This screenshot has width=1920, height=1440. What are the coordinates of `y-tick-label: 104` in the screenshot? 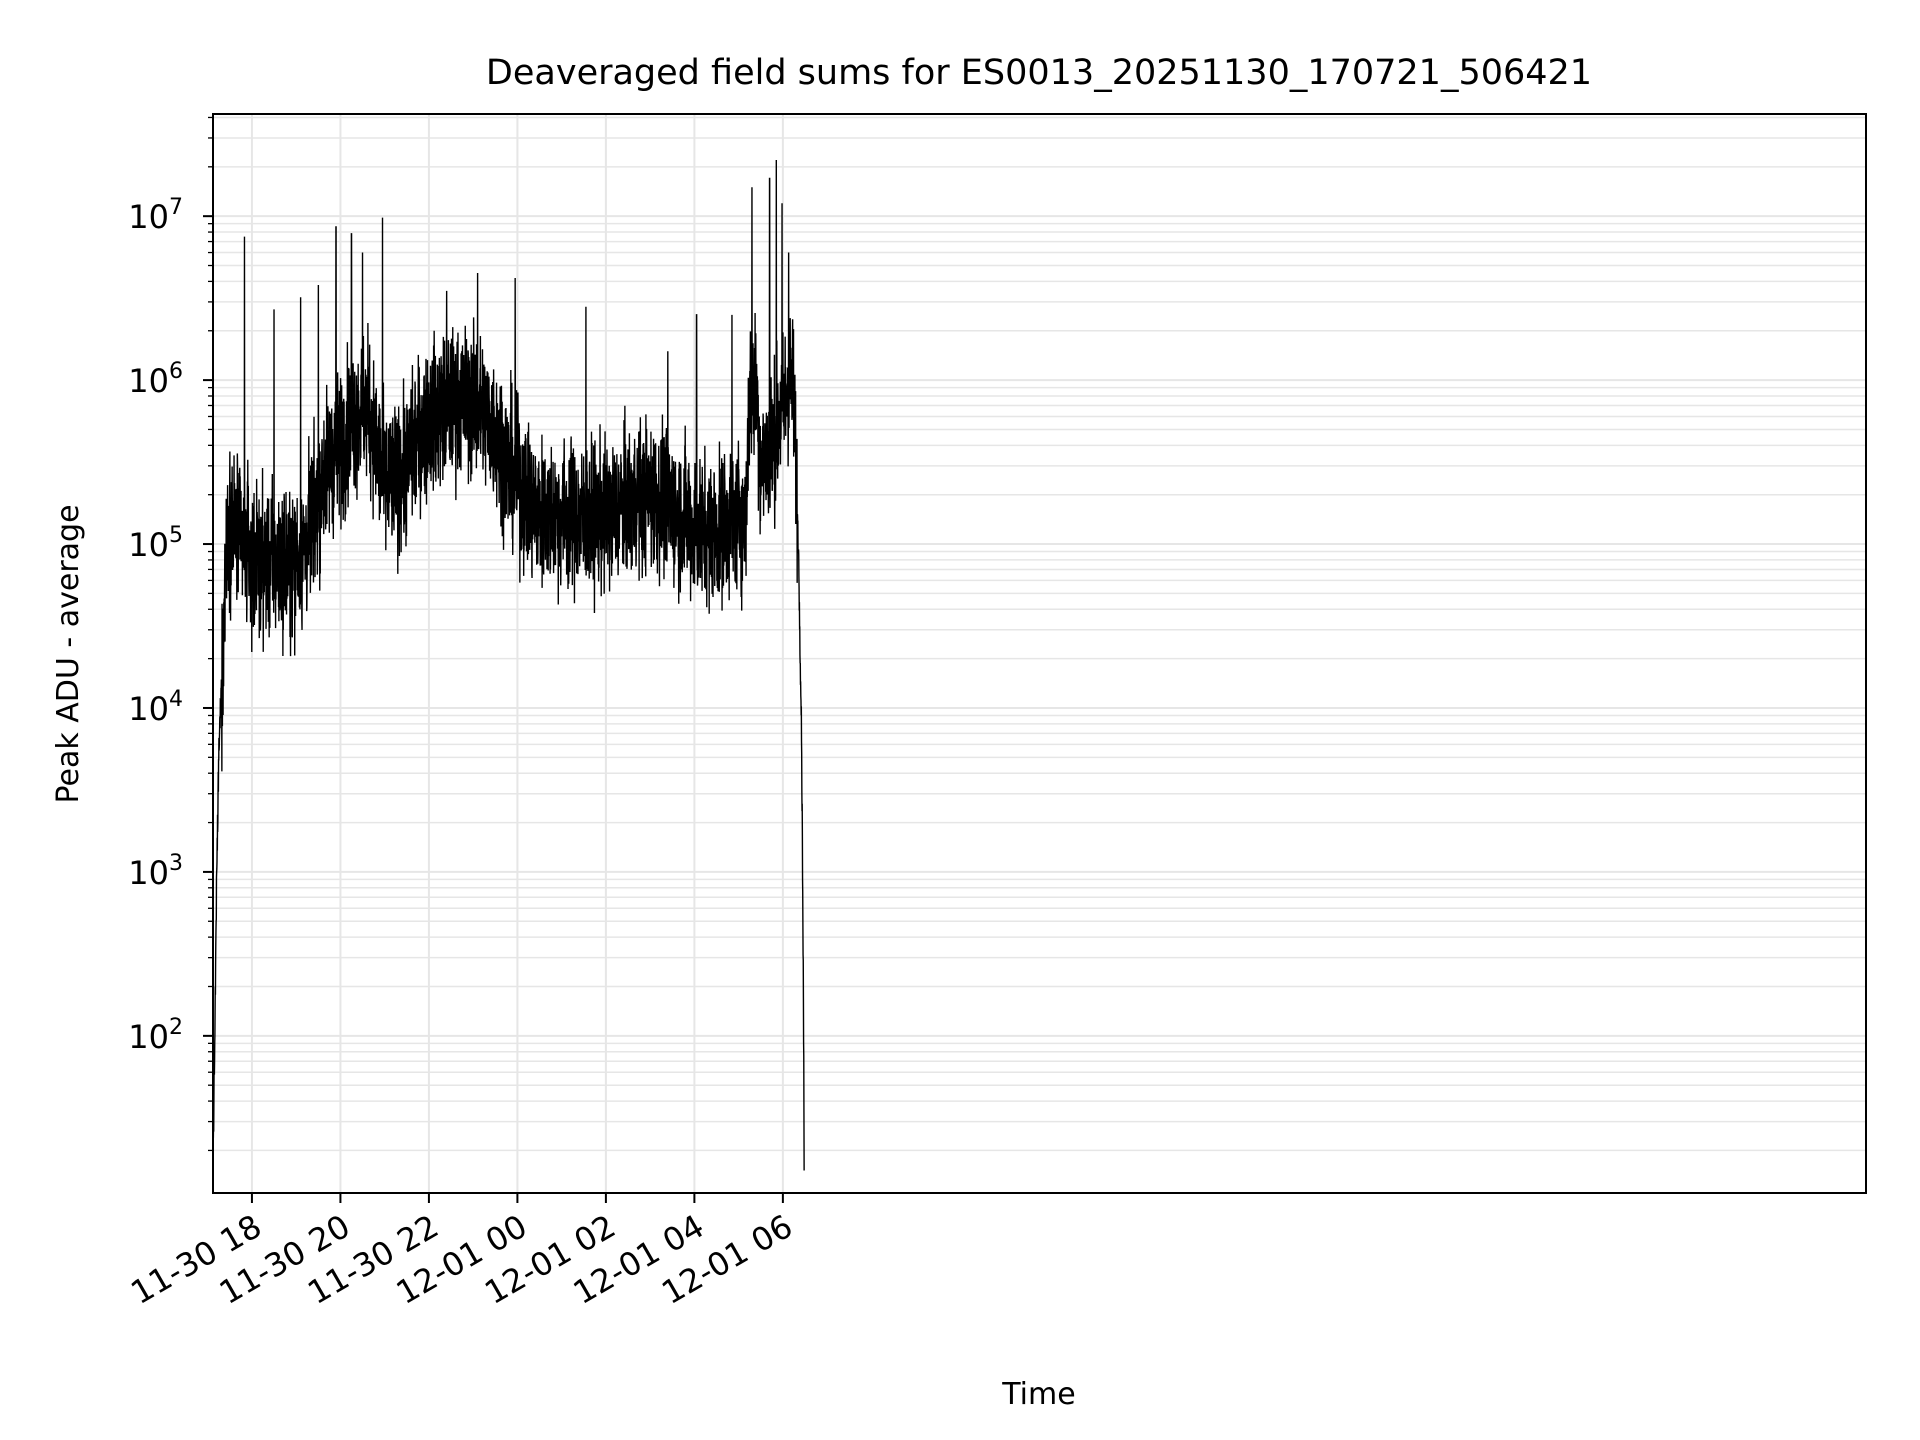 It's located at (155, 707).